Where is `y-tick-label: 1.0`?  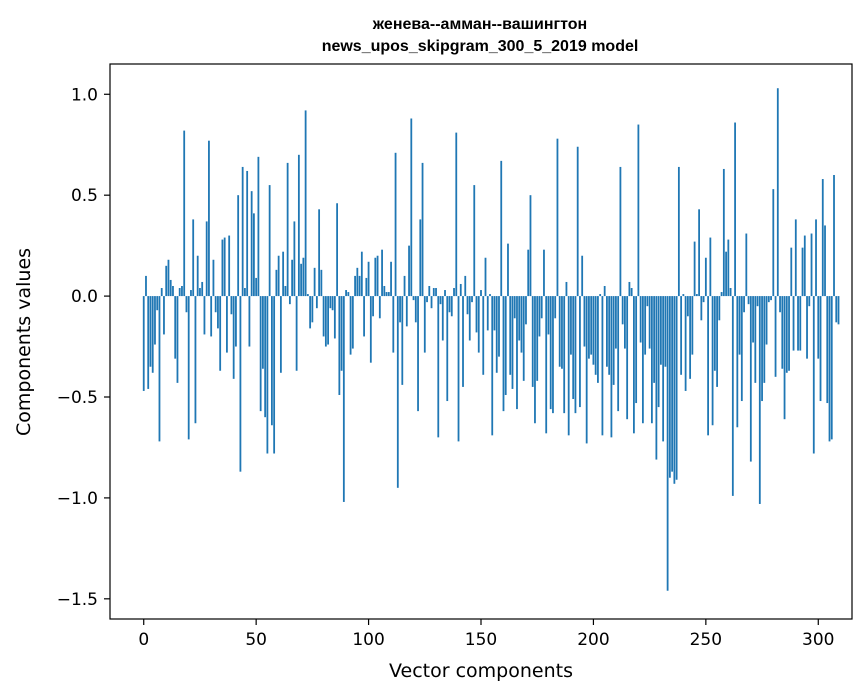
y-tick-label: 1.0 is located at coordinates (84, 95).